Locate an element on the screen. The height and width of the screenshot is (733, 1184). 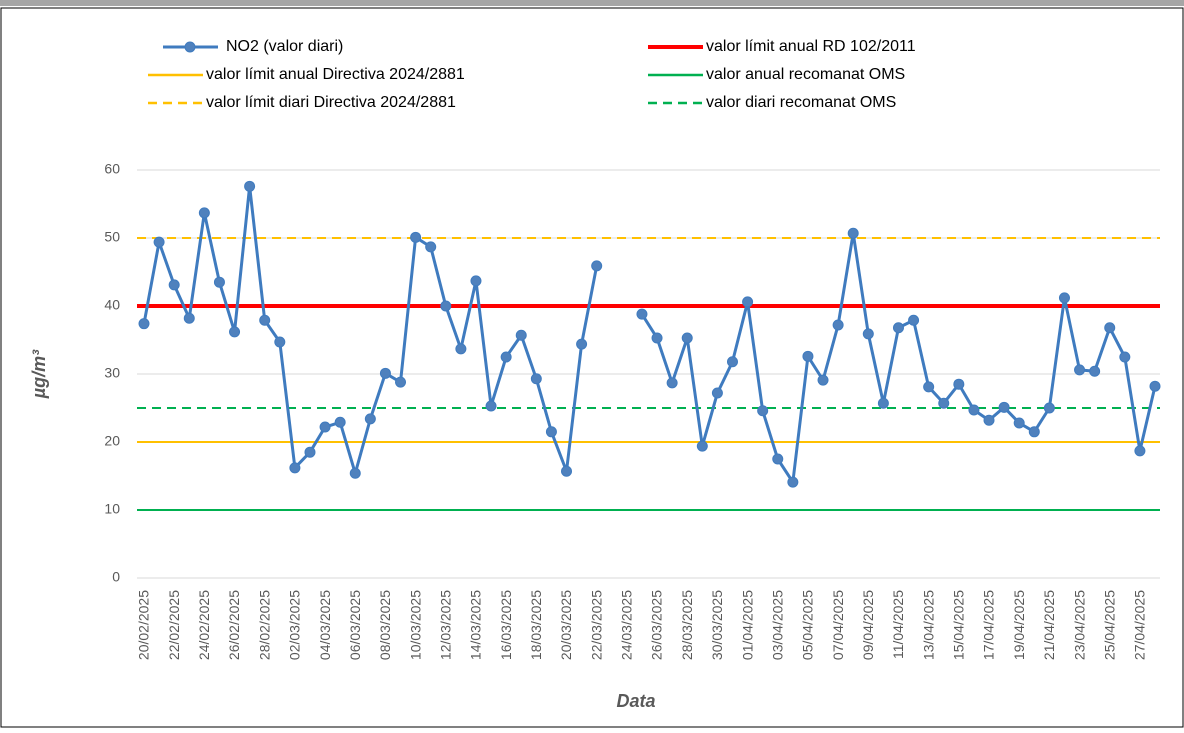
x-tick-label: 16/03/2025 is located at coordinates (506, 625).